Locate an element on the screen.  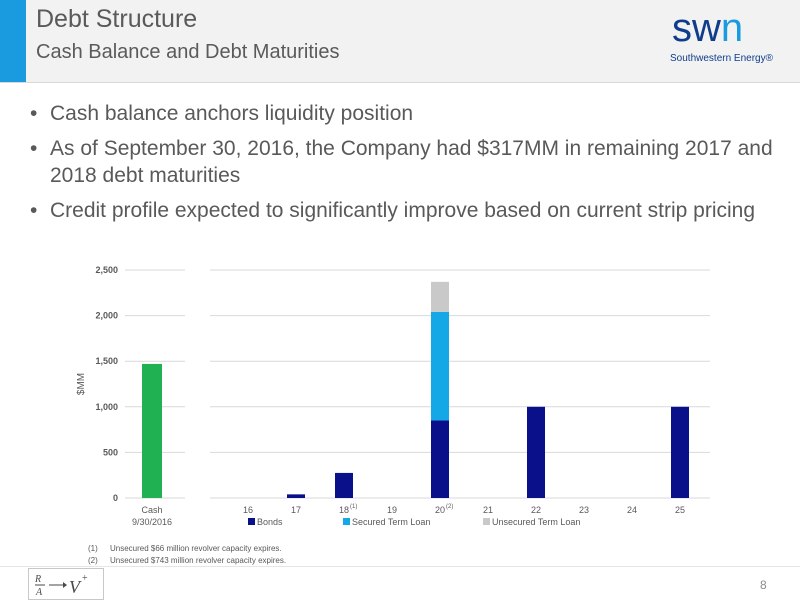
cash-bar is located at coordinates (152, 430).